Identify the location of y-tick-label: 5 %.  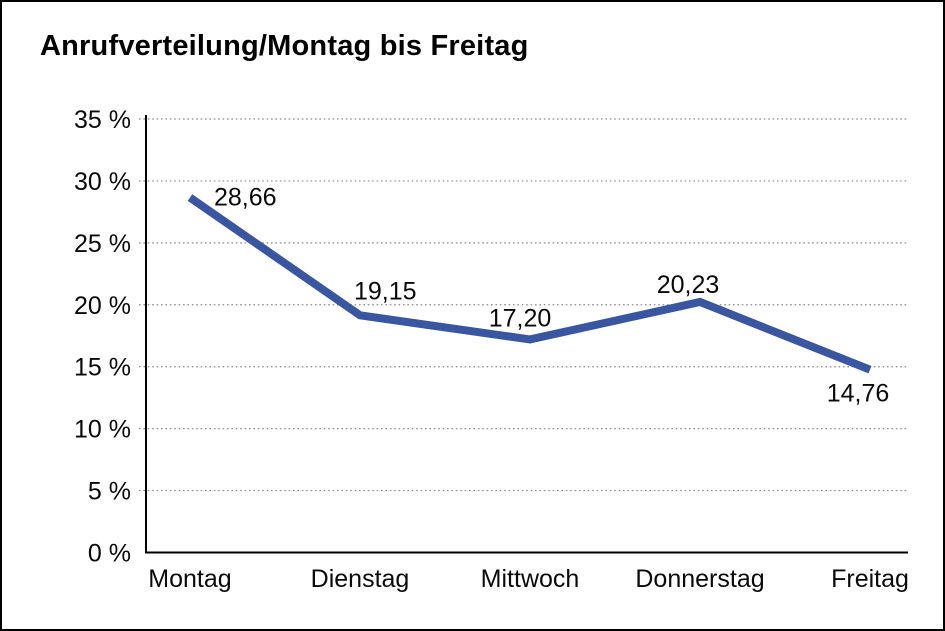
(109, 492).